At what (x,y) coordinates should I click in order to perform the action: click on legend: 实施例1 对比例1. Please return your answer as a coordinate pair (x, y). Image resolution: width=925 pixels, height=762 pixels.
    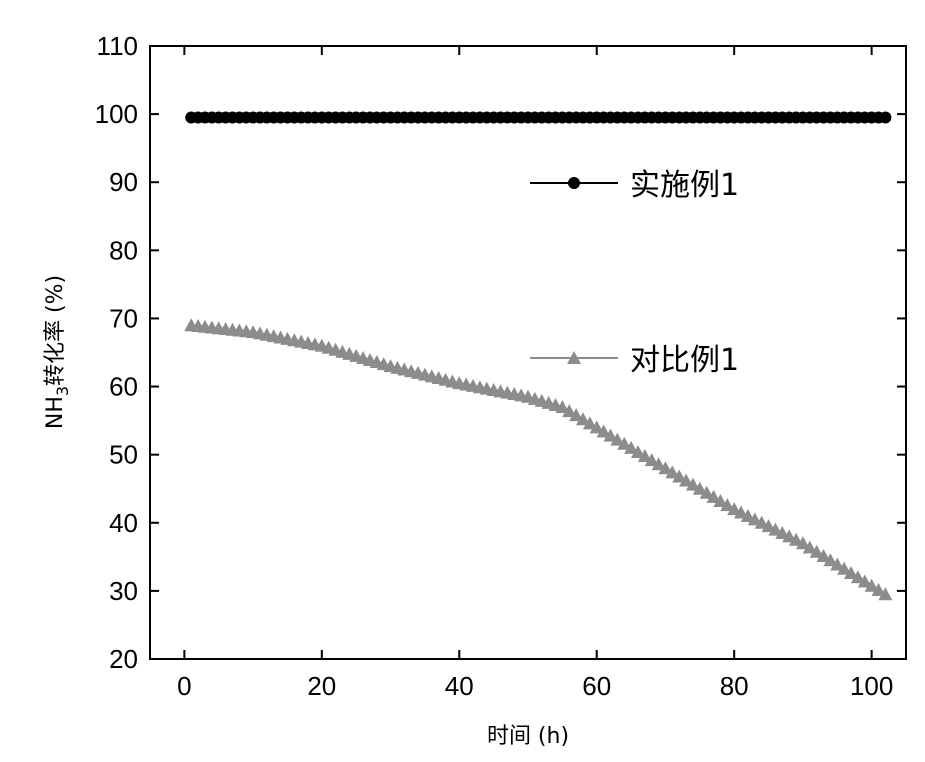
    Looking at the image, I should click on (634, 273).